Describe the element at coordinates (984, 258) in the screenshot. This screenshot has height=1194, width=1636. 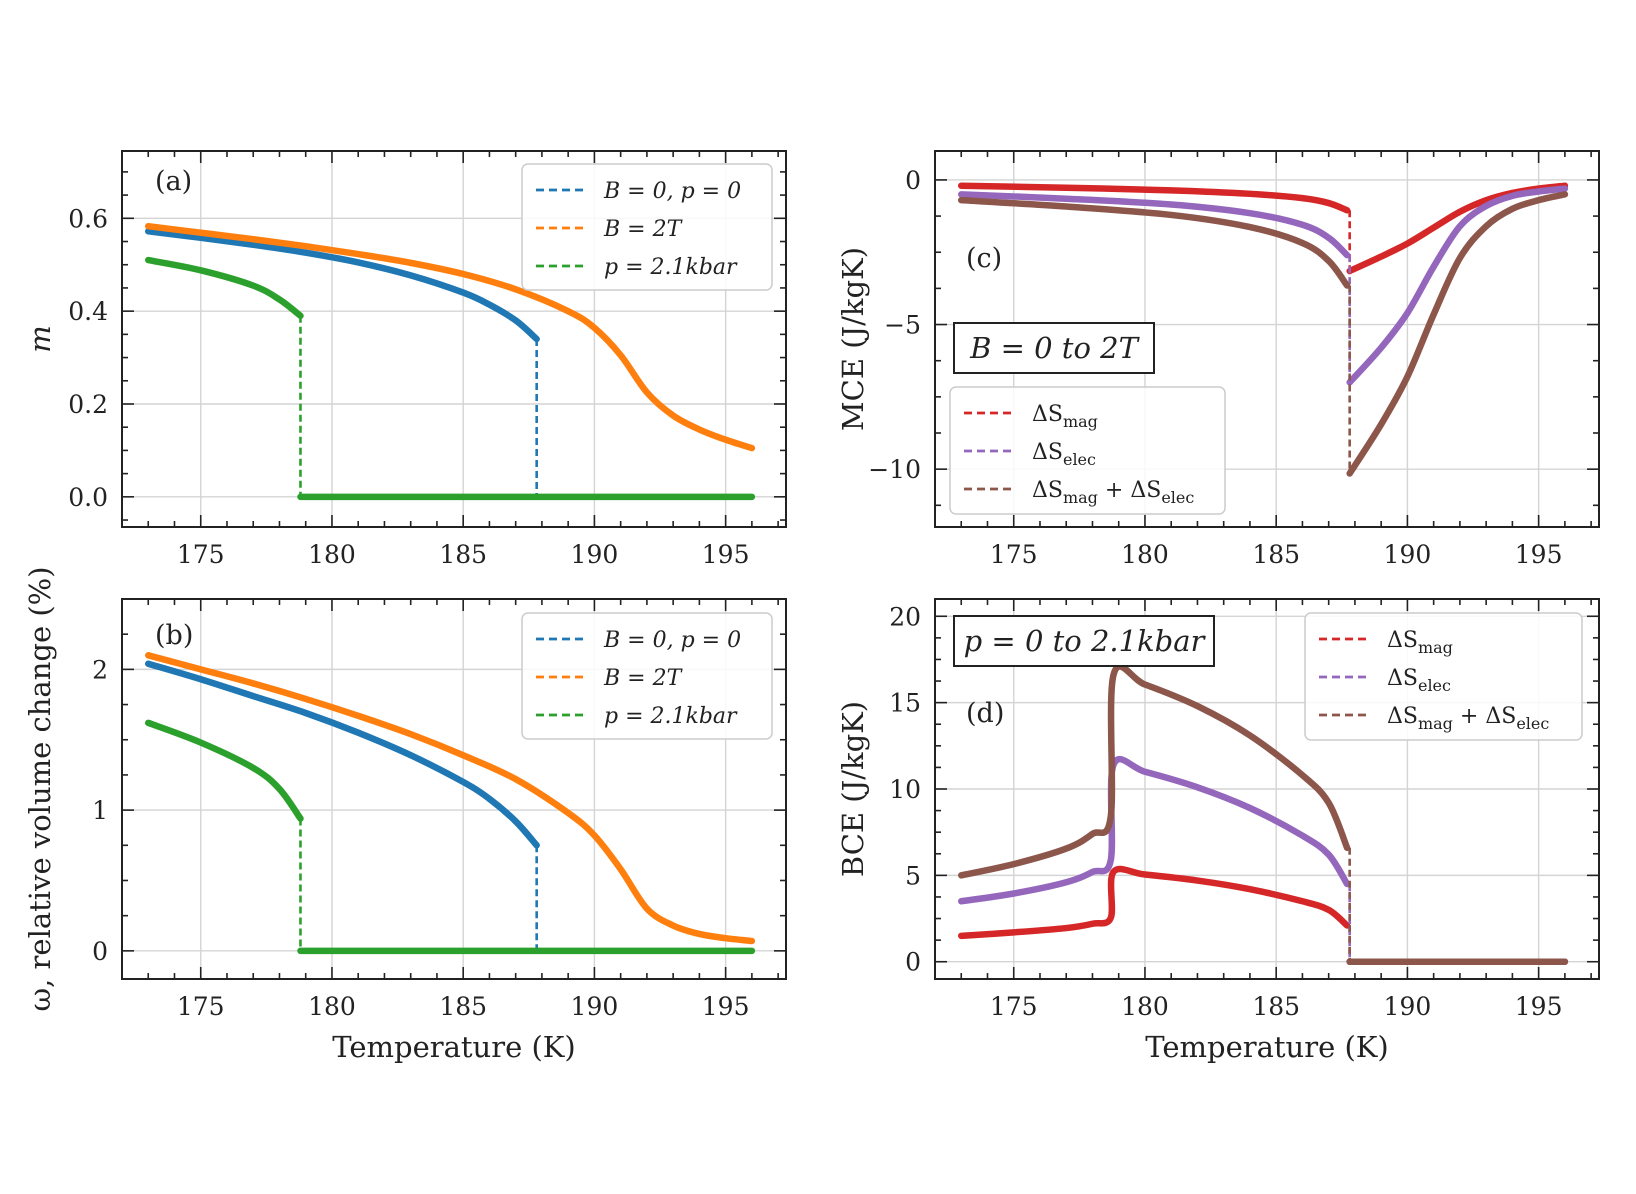
I see `panel-label: (c)` at that location.